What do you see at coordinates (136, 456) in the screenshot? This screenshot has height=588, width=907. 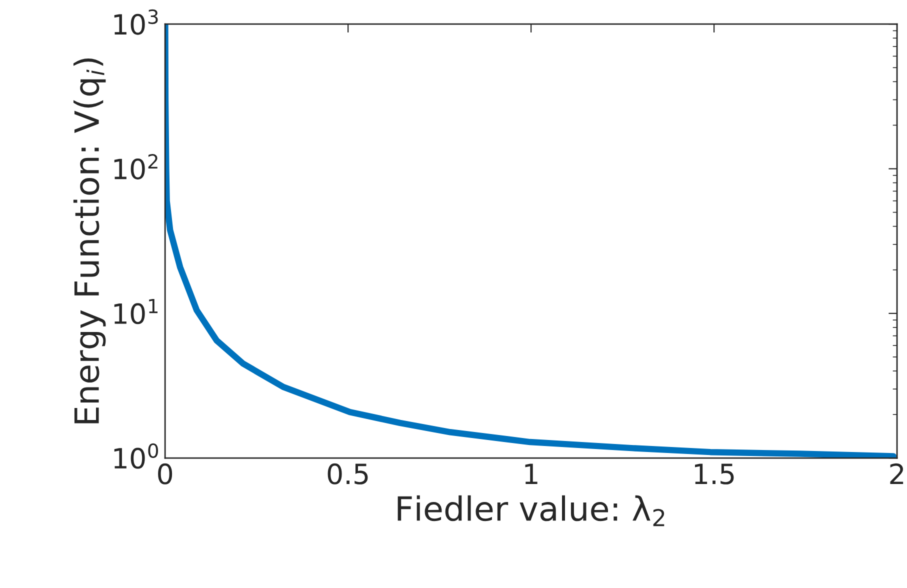 I see `y-tick-label: 10$^{0}$` at bounding box center [136, 456].